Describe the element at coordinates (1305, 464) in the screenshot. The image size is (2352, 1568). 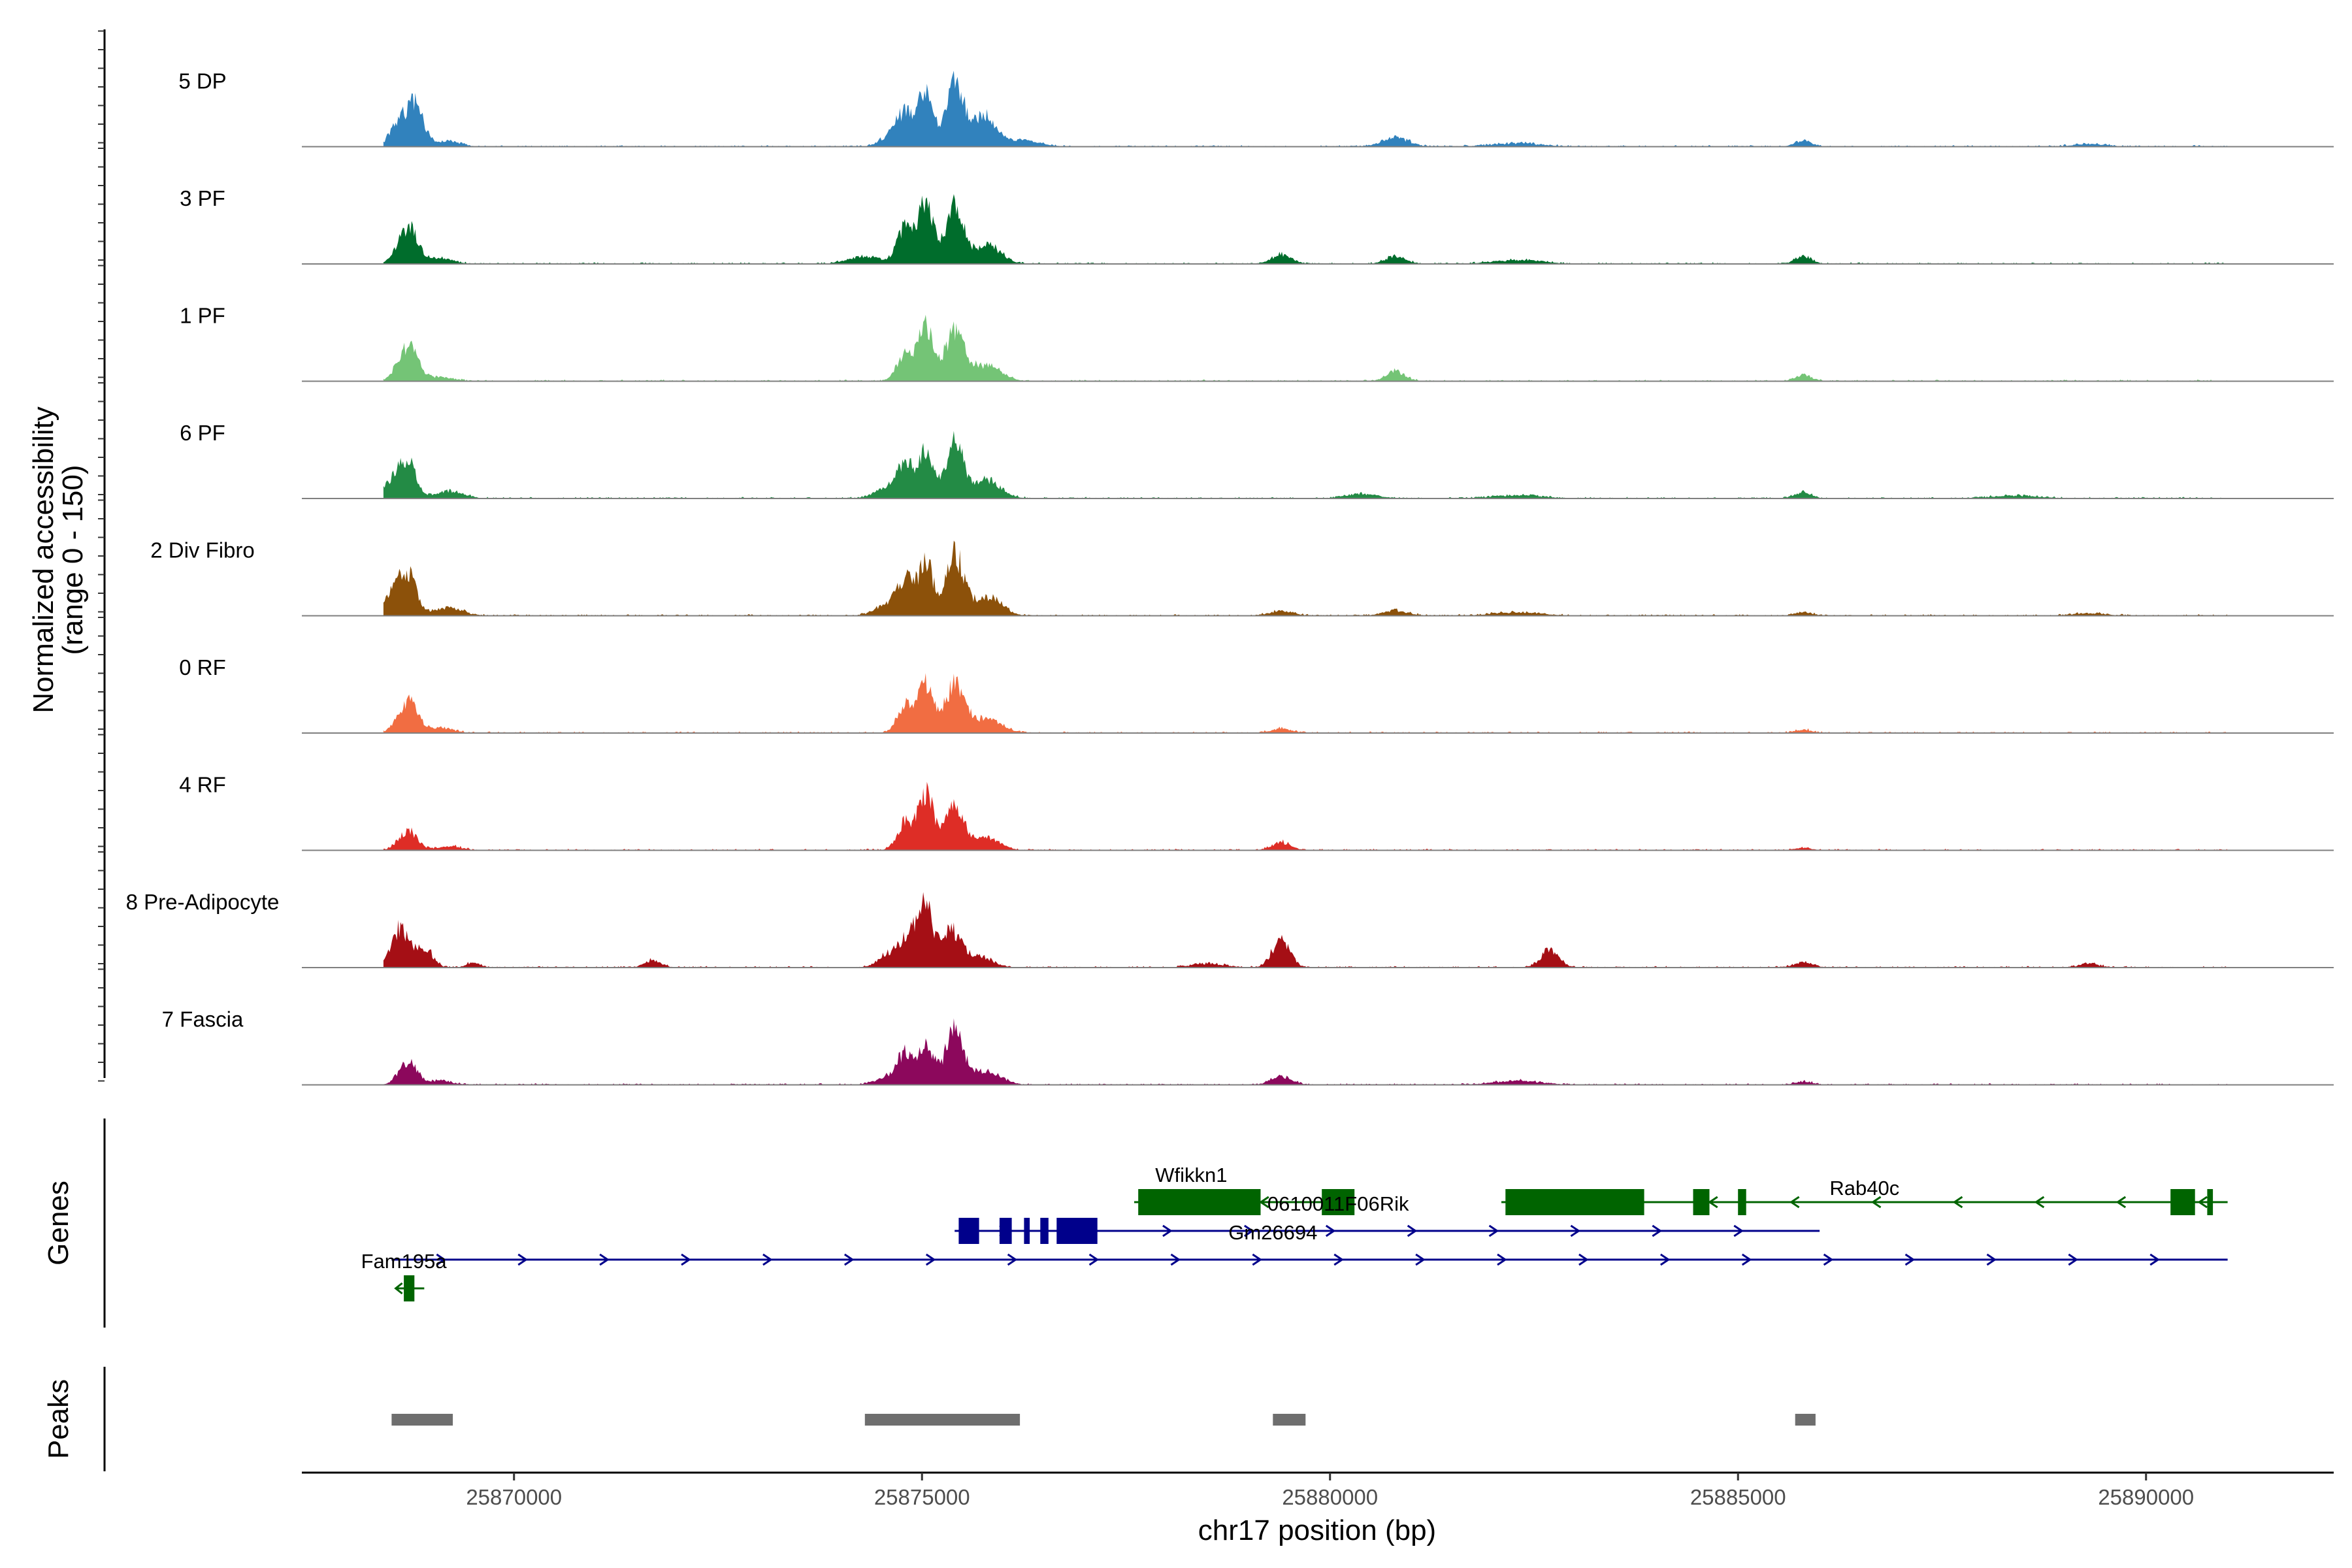
I see `coverage-area-6-pf` at that location.